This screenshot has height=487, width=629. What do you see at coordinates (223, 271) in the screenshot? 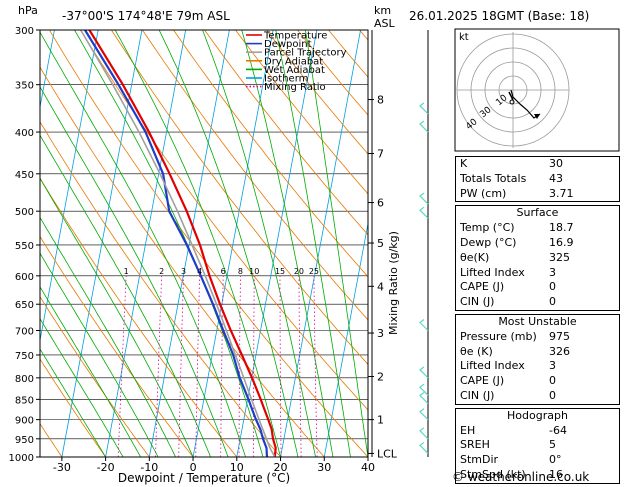
I see `mixing-ratio-label: 6` at bounding box center [223, 271].